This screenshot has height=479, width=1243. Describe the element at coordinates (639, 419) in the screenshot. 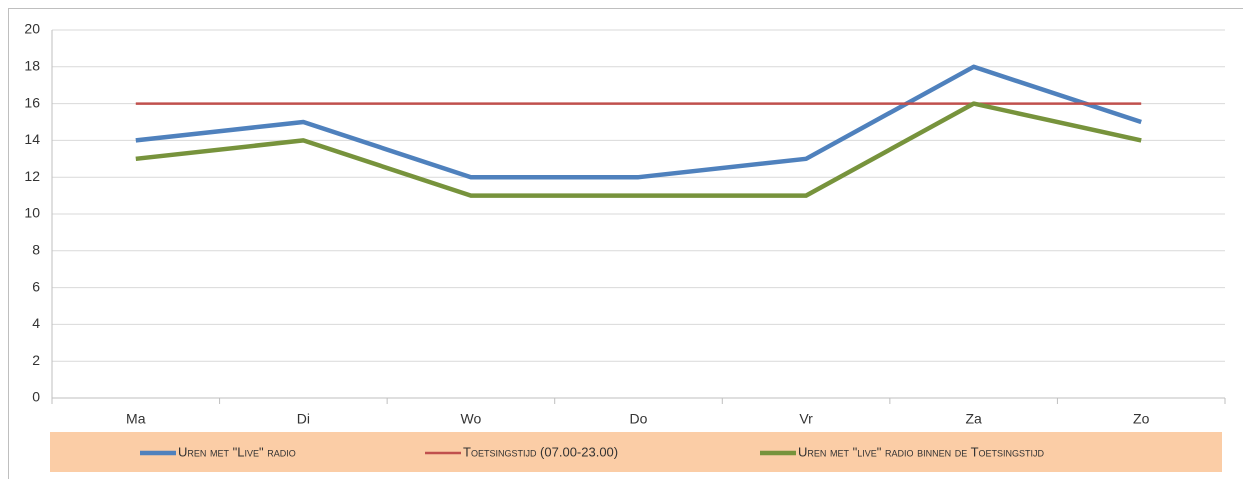

I see `x-tick-label: Do` at that location.